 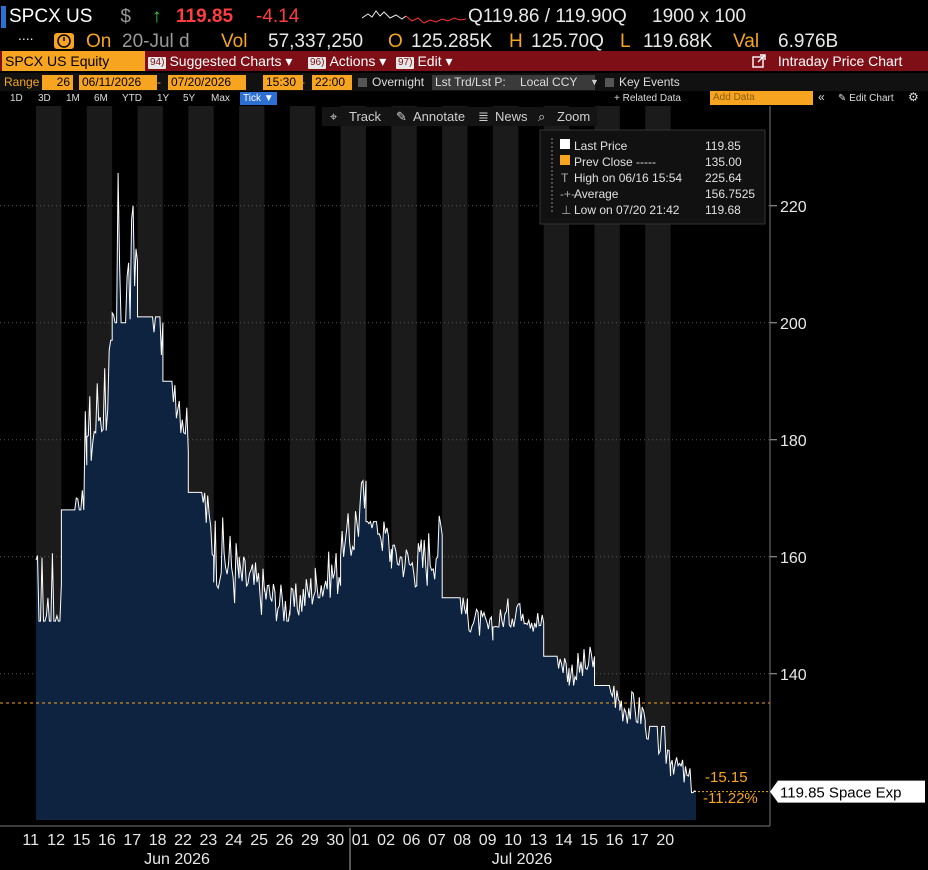 I want to click on track-button: ⌖ Track, so click(x=356, y=116).